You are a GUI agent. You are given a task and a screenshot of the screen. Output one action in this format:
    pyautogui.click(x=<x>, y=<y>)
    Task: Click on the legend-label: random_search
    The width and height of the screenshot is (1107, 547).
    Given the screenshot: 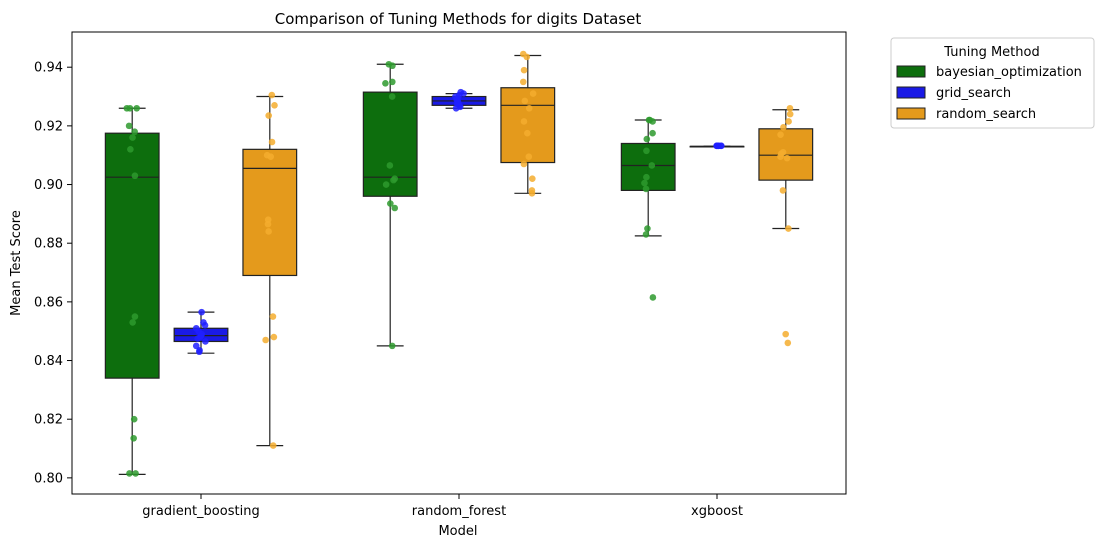 What is the action you would take?
    pyautogui.click(x=986, y=114)
    